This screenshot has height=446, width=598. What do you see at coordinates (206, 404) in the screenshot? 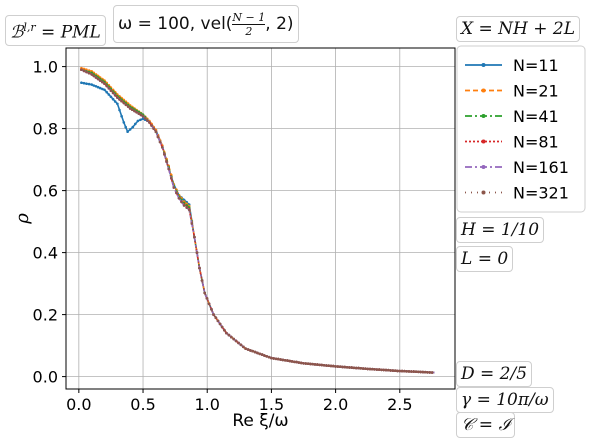
I see `x-tick-label: 1.0` at bounding box center [206, 404].